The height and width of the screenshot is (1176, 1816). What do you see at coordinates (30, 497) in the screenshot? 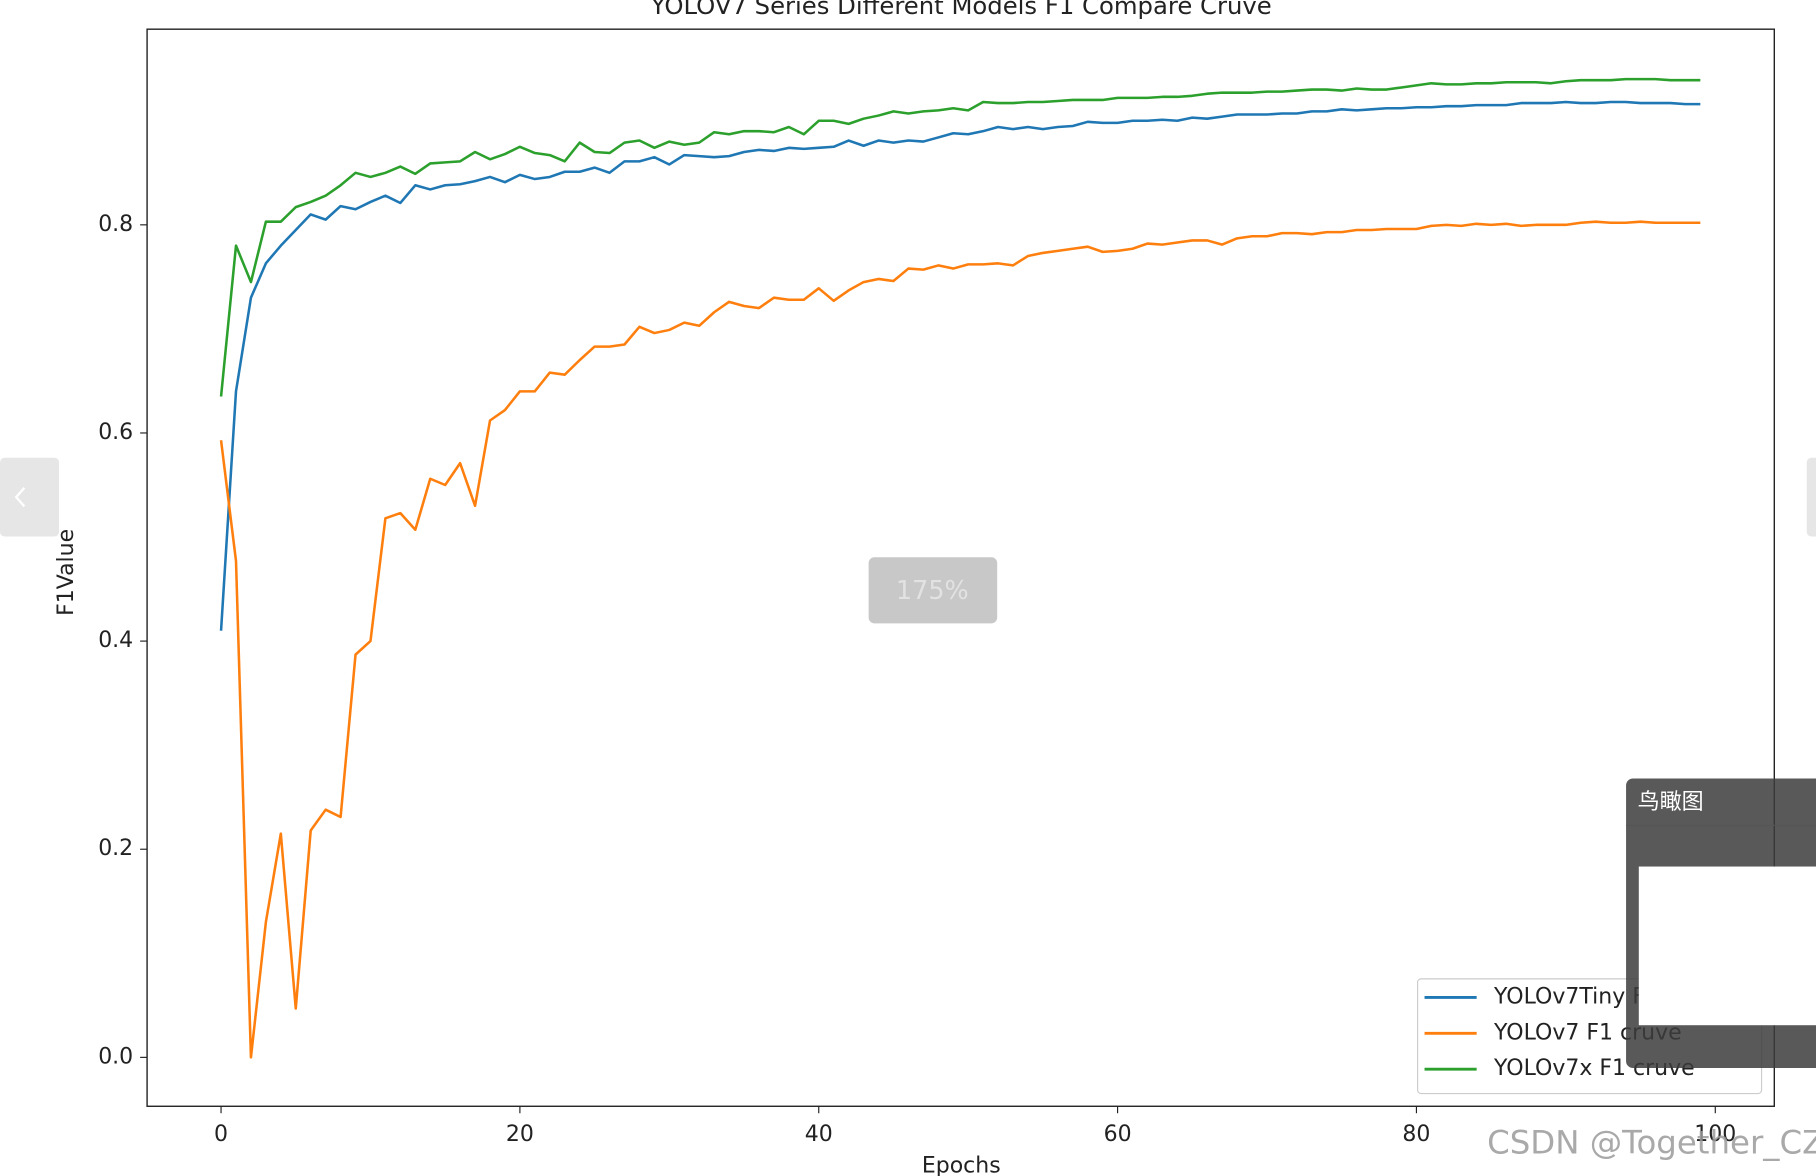
I see `prev-button` at bounding box center [30, 497].